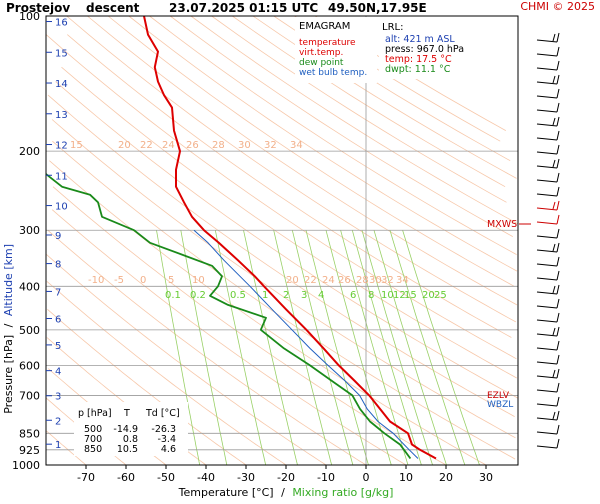 The width and height of the screenshot is (600, 504). I want to click on lrl-temperature: temp: 17.5 °C, so click(418, 59).